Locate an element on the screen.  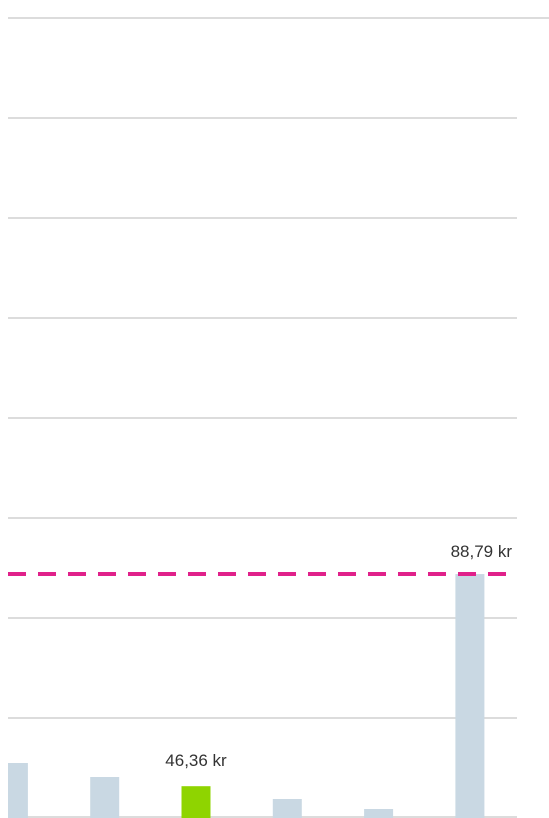
value-label: 46,36 kr is located at coordinates (196, 760).